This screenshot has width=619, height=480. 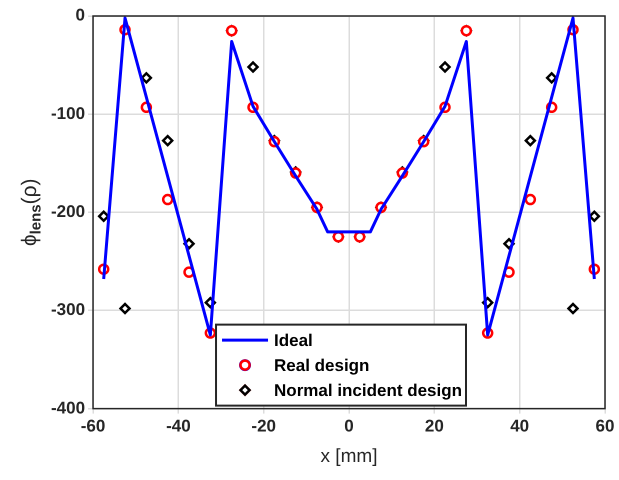 I want to click on legend-label: Ideal, so click(x=293, y=340).